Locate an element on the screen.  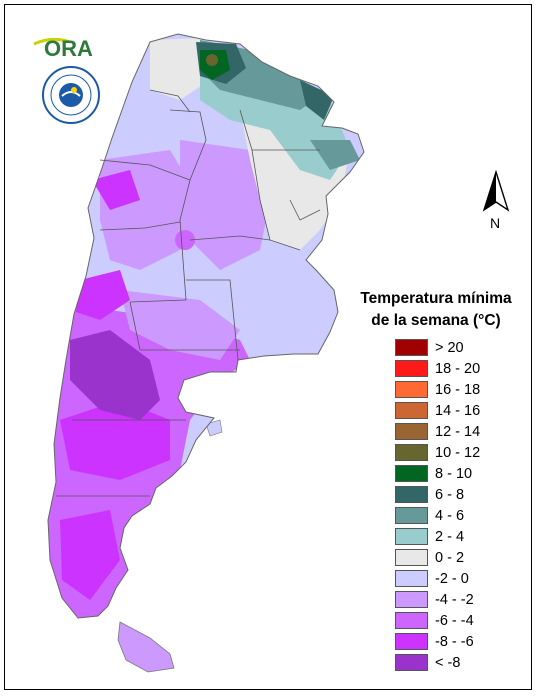
legend-label: 2 - 4 is located at coordinates (450, 537).